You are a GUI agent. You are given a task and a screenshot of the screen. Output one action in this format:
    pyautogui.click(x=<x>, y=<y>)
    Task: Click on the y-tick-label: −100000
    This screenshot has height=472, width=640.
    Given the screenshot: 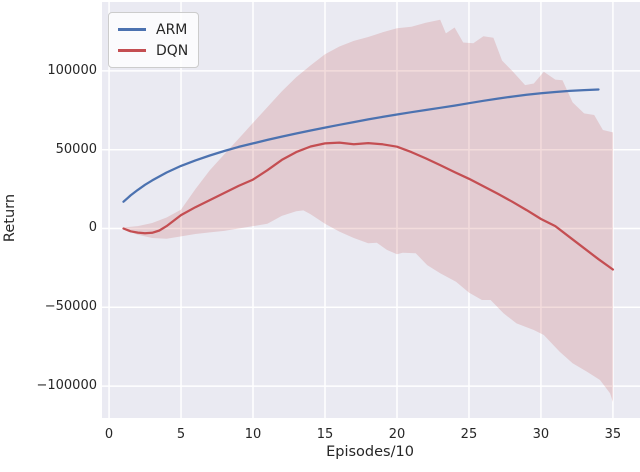 What is the action you would take?
    pyautogui.click(x=66, y=386)
    